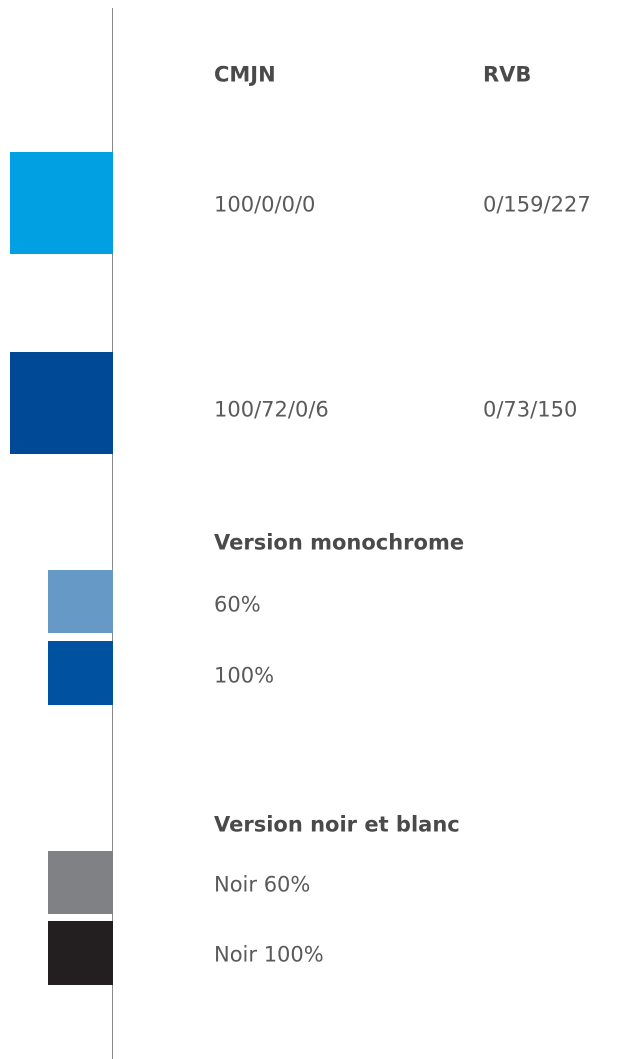 Image resolution: width=626 pixels, height=1059 pixels. Describe the element at coordinates (237, 604) in the screenshot. I see `swatch-label: 60%` at that location.